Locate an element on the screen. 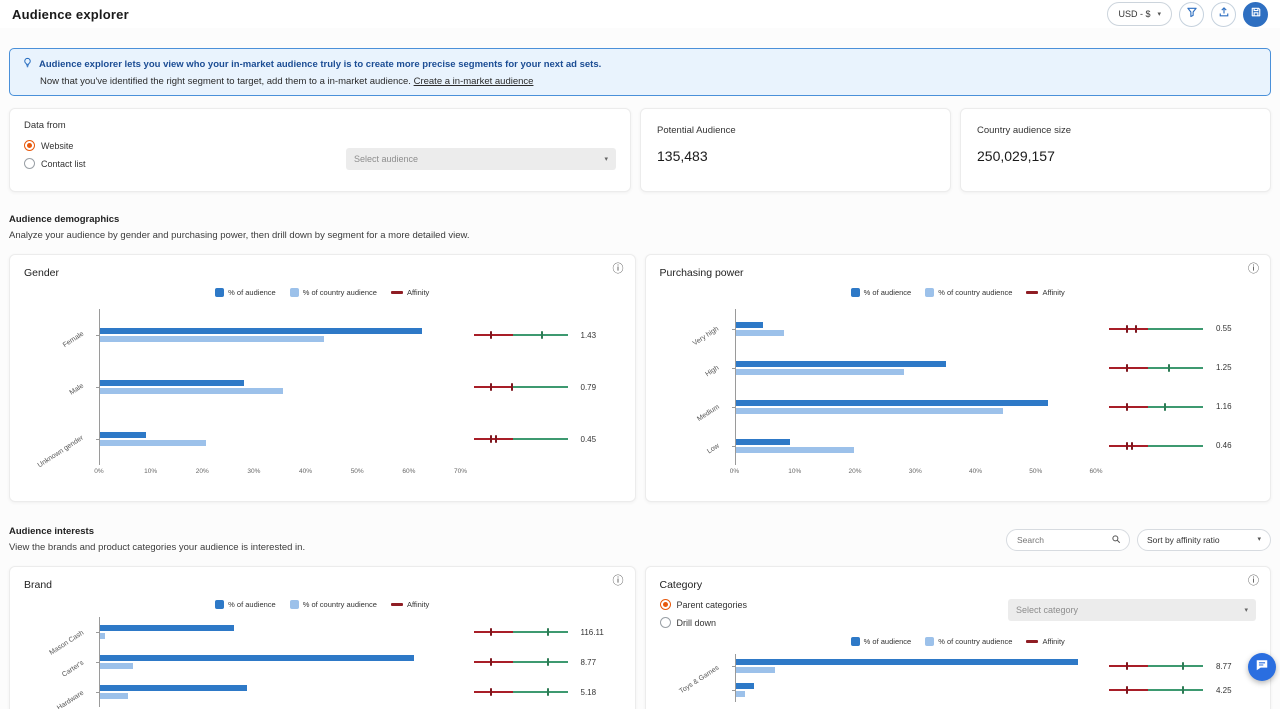 This screenshot has width=1280, height=709. category-label is located at coordinates (691, 690).